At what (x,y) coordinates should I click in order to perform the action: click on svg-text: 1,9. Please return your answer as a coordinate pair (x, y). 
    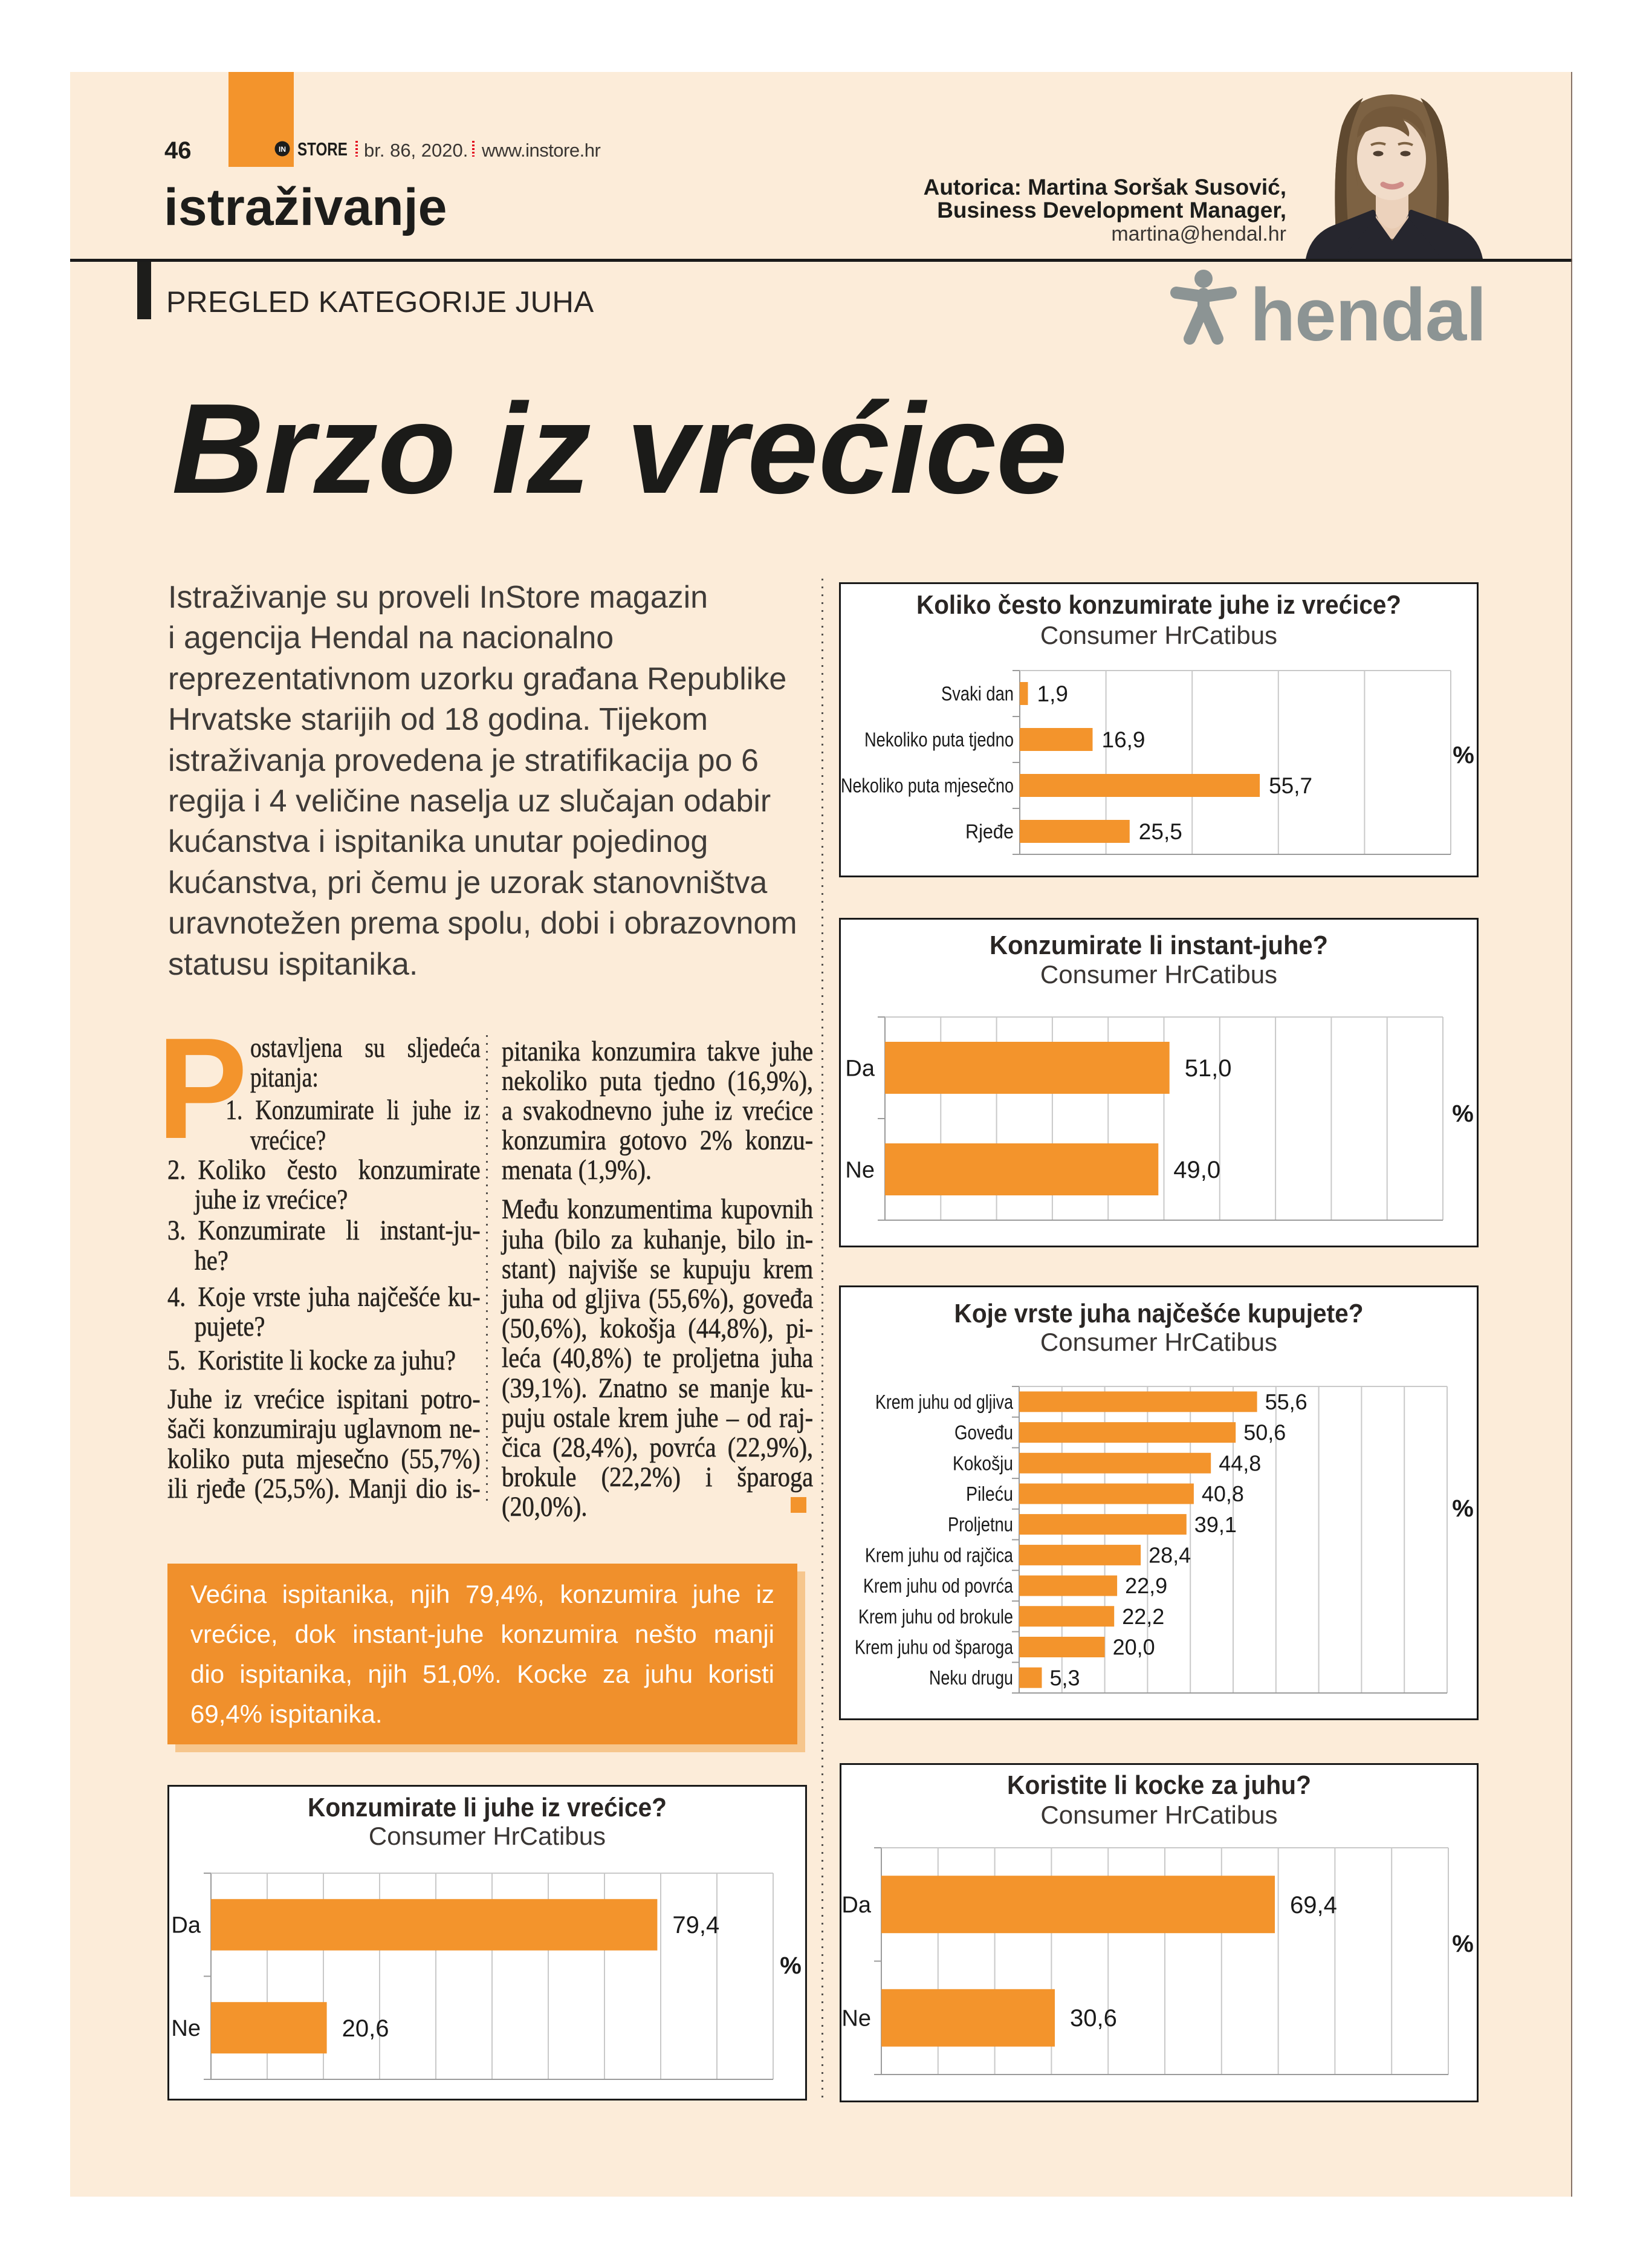
    Looking at the image, I should click on (1052, 693).